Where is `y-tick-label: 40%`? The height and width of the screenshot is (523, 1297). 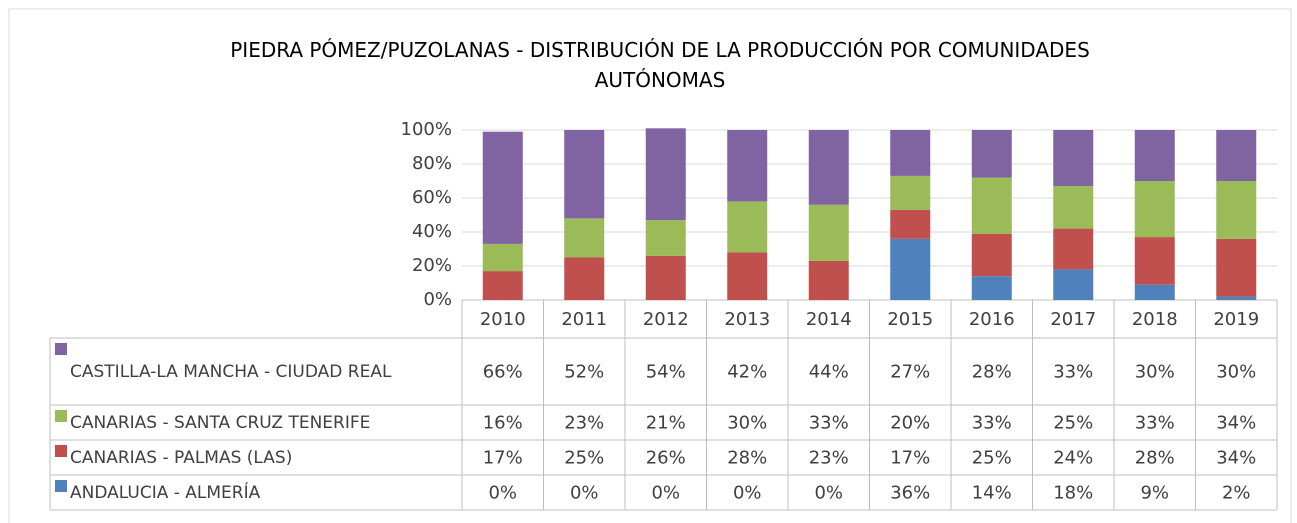 y-tick-label: 40% is located at coordinates (432, 231).